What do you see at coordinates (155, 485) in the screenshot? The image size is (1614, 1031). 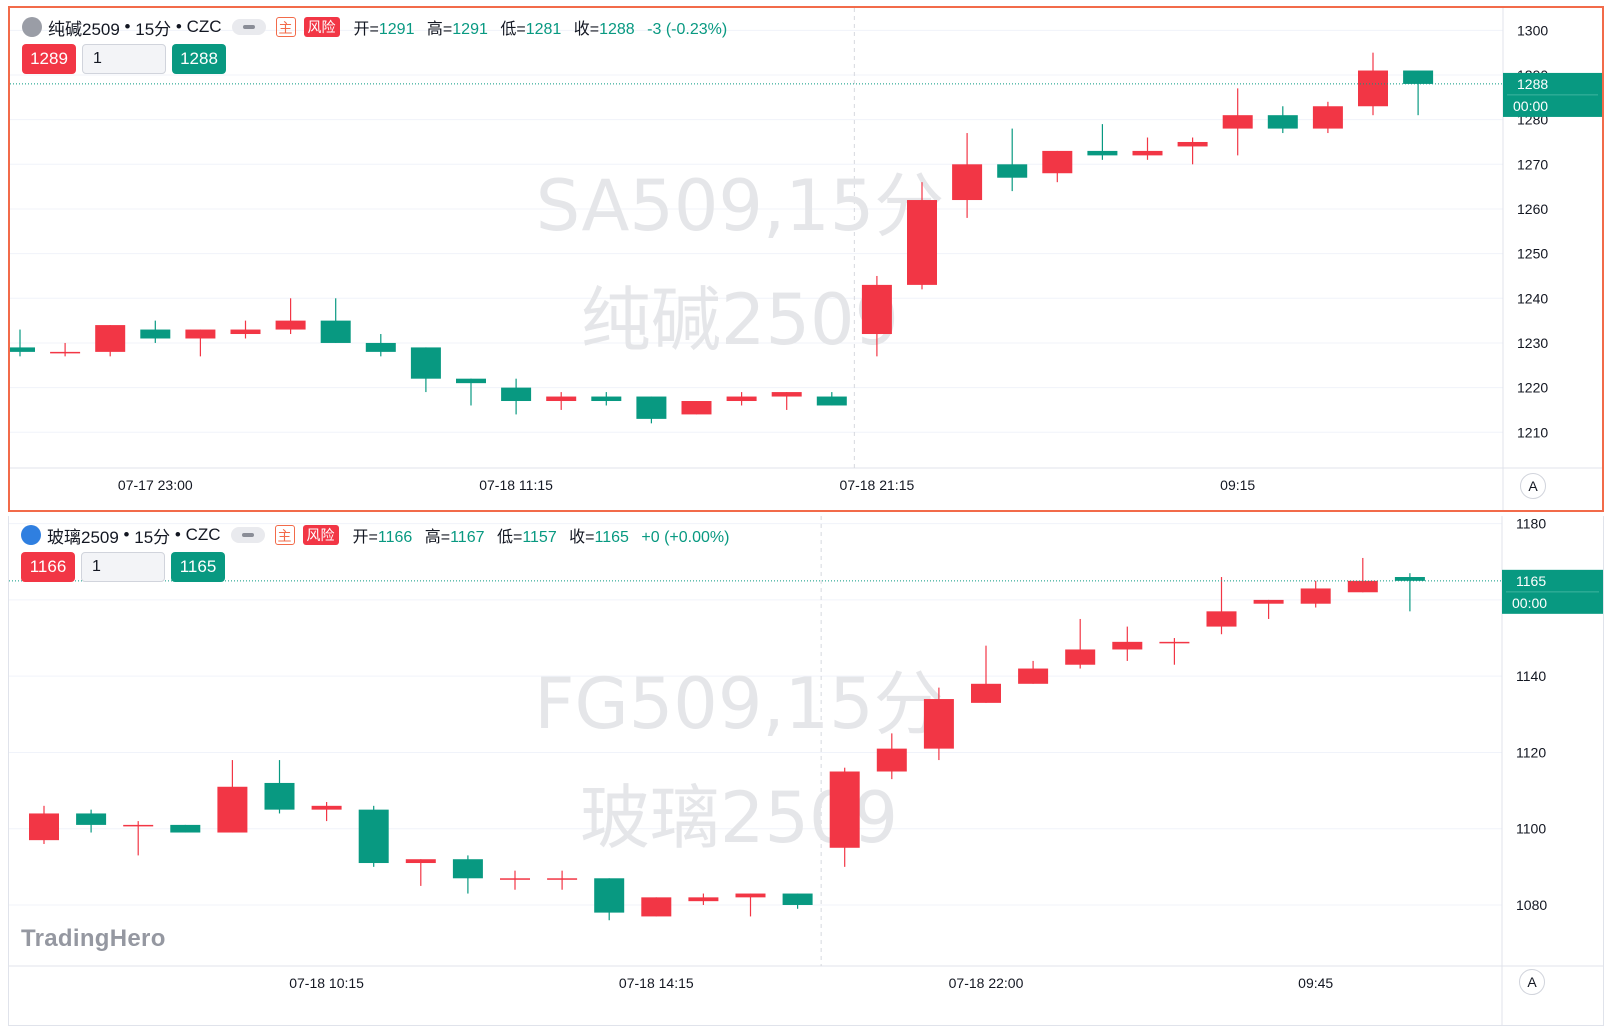 I see `x-tick-label: 07-17 23:00` at bounding box center [155, 485].